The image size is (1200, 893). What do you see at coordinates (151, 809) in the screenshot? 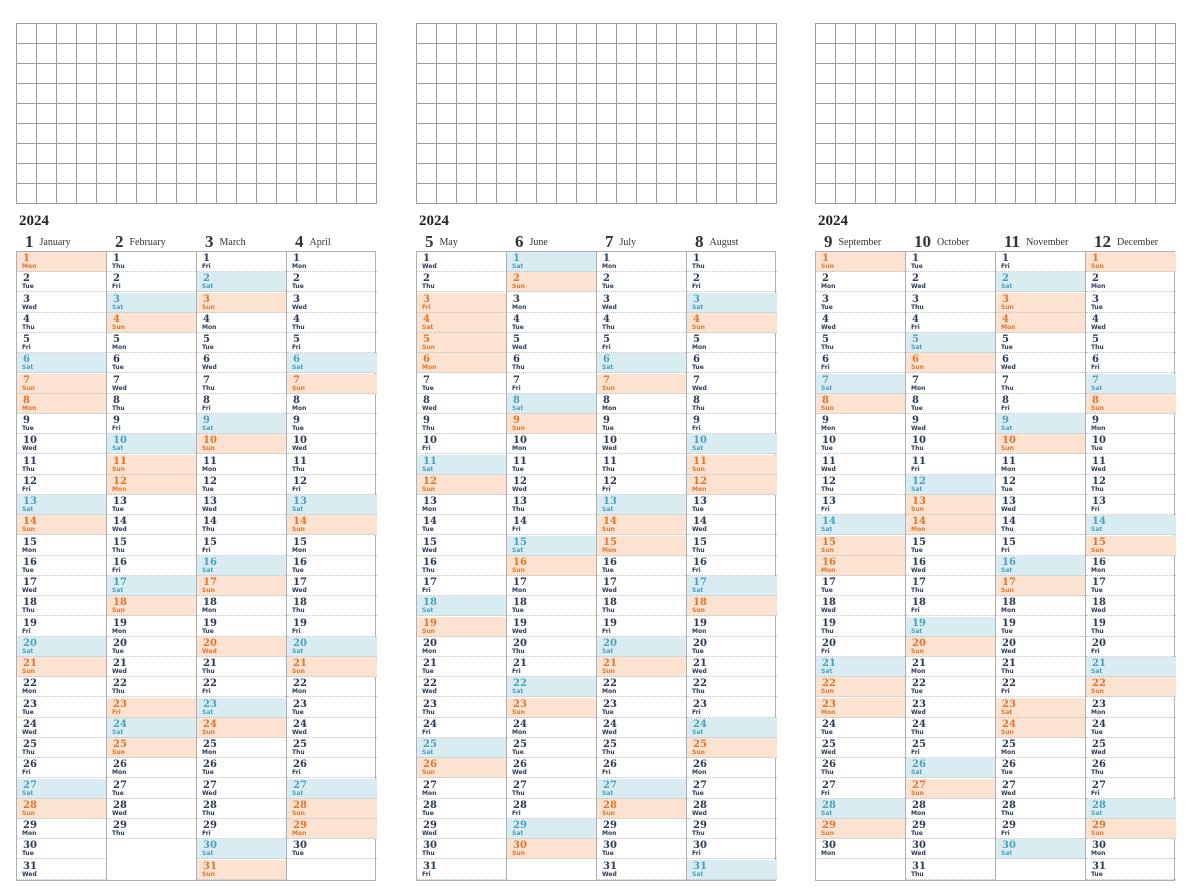
I see `day-cell: 28 Wed` at bounding box center [151, 809].